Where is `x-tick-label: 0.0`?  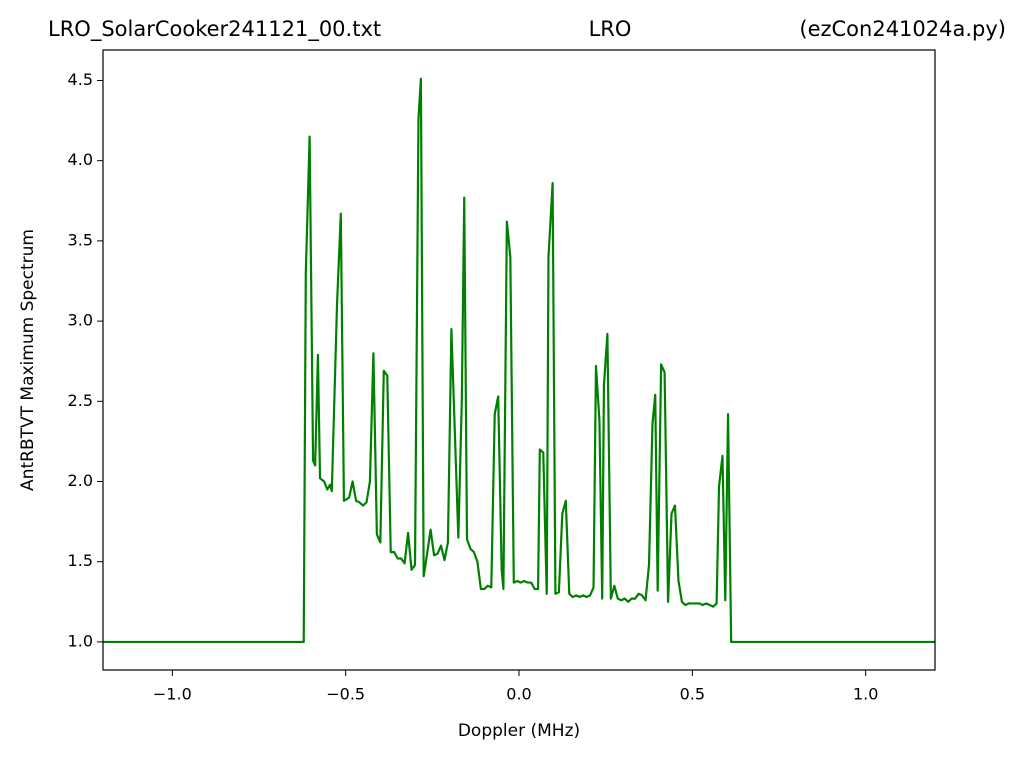 x-tick-label: 0.0 is located at coordinates (518, 694).